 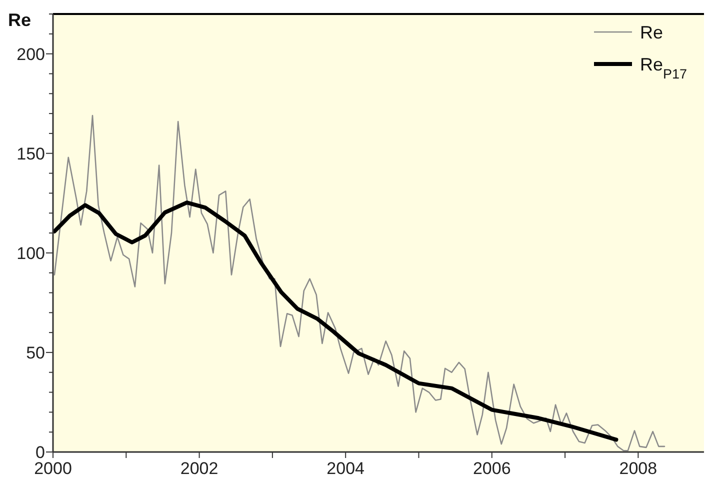 What do you see at coordinates (638, 468) in the screenshot?
I see `x-tick-label: 2008` at bounding box center [638, 468].